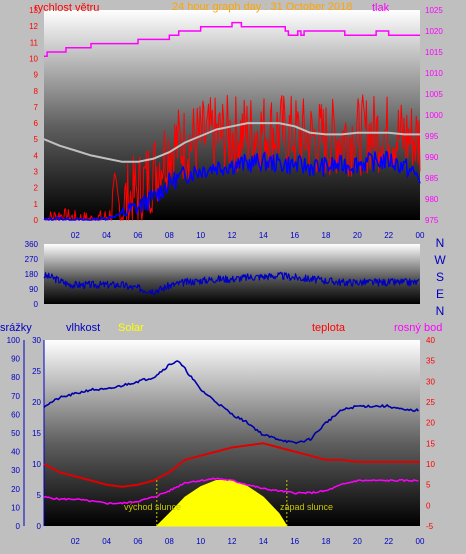  What do you see at coordinates (434, 31) in the screenshot?
I see `pressure-y-tick: 1020` at bounding box center [434, 31].